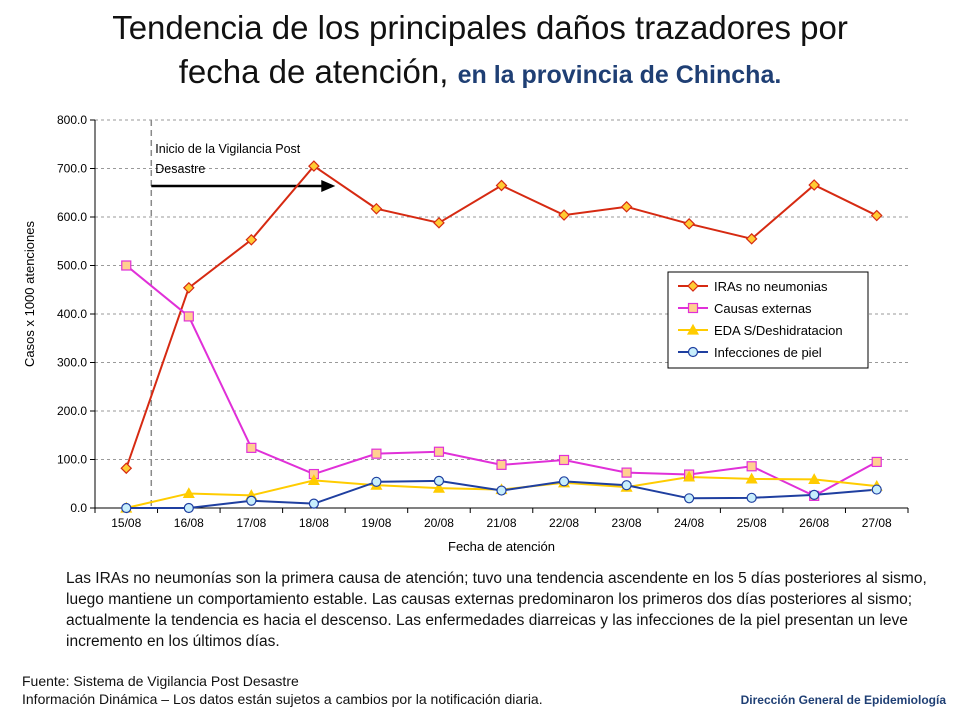 Image resolution: width=960 pixels, height=720 pixels. Describe the element at coordinates (72, 314) in the screenshot. I see `y-tick-label: 400.0` at that location.